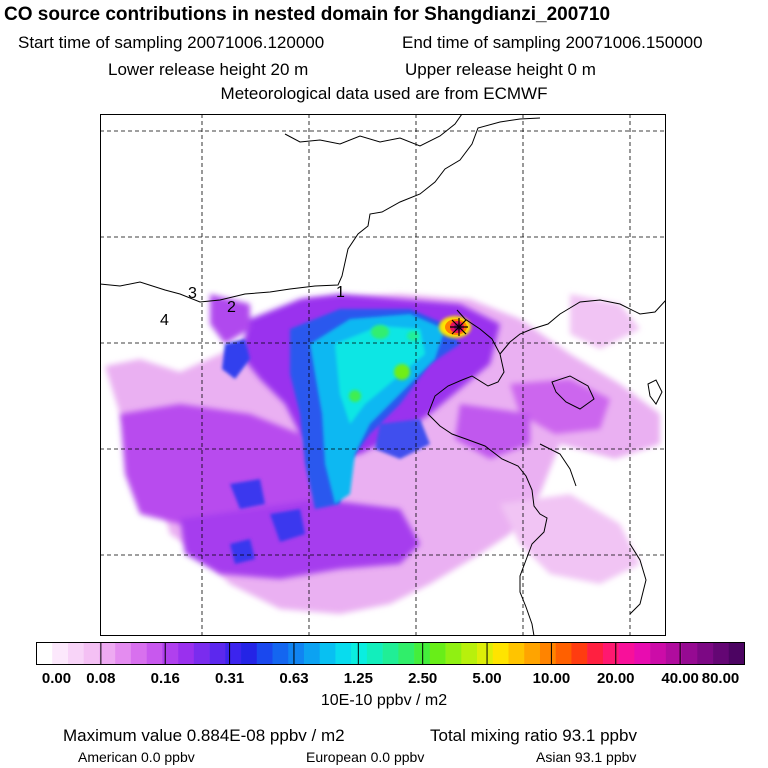 This screenshot has height=768, width=768. What do you see at coordinates (500, 69) in the screenshot?
I see `upper-height-label: Upper release height 0 m` at bounding box center [500, 69].